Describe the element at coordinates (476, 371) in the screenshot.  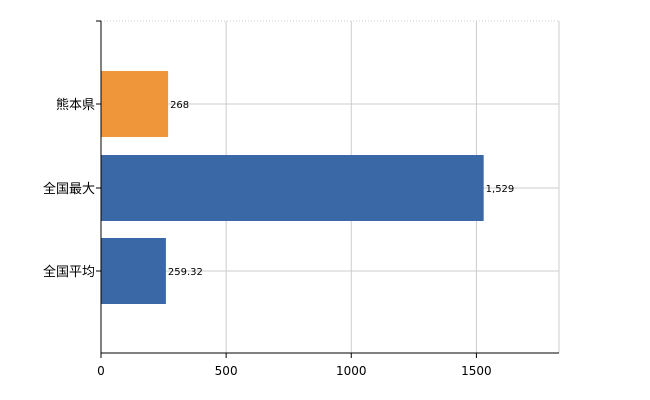
I see `x-tick-label: 1500` at that location.